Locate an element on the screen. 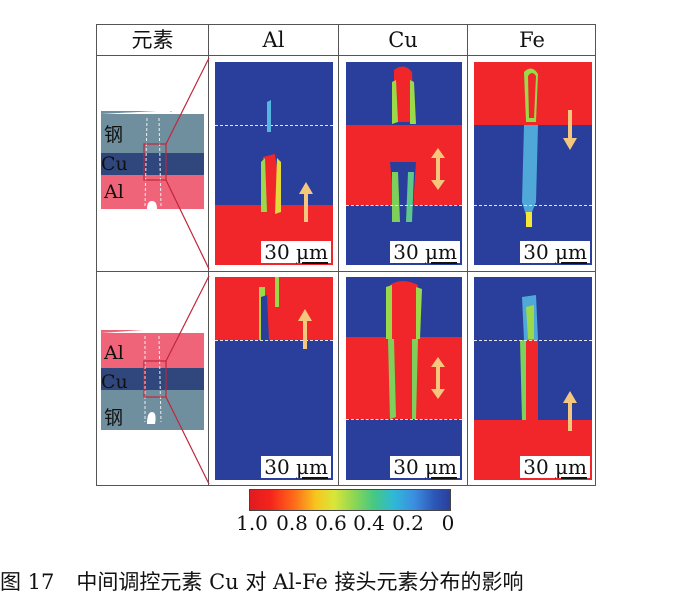  legend-tick: 0.2 is located at coordinates (408, 523).